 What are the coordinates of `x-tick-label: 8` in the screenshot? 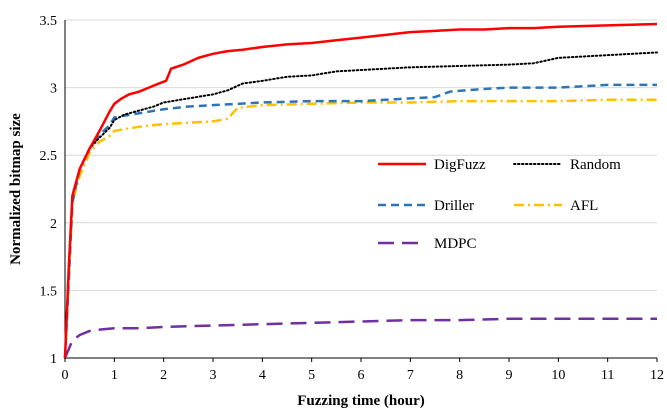 It's located at (459, 375).